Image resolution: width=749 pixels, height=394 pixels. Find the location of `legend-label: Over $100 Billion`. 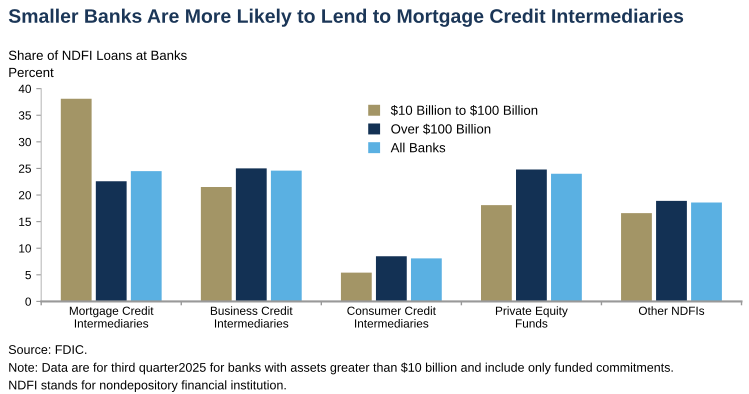

legend-label: Over $100 Billion is located at coordinates (440, 129).